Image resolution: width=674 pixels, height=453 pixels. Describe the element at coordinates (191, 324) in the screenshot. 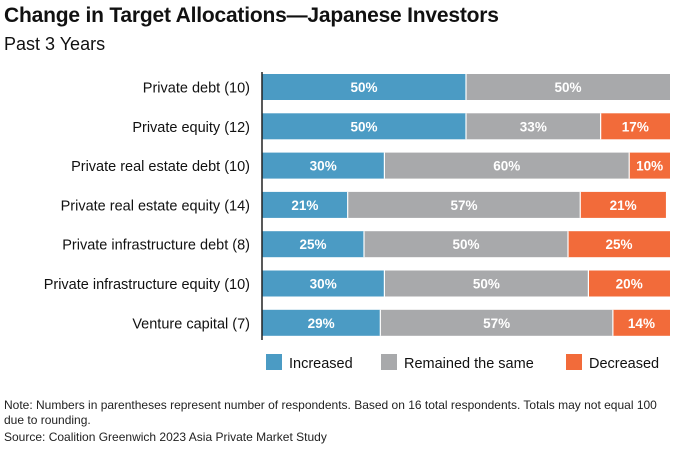

I see `category-label: Venture capital (7)` at that location.